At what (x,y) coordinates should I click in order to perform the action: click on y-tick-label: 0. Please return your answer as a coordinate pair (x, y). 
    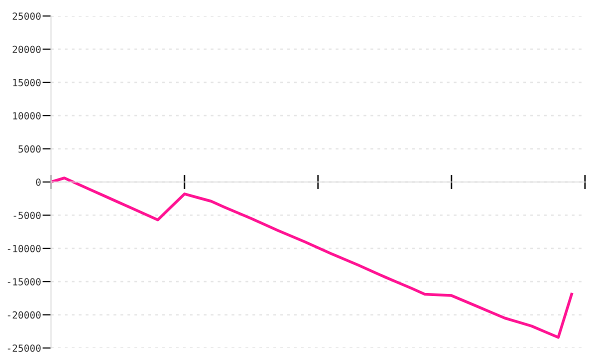
    Looking at the image, I should click on (38, 182).